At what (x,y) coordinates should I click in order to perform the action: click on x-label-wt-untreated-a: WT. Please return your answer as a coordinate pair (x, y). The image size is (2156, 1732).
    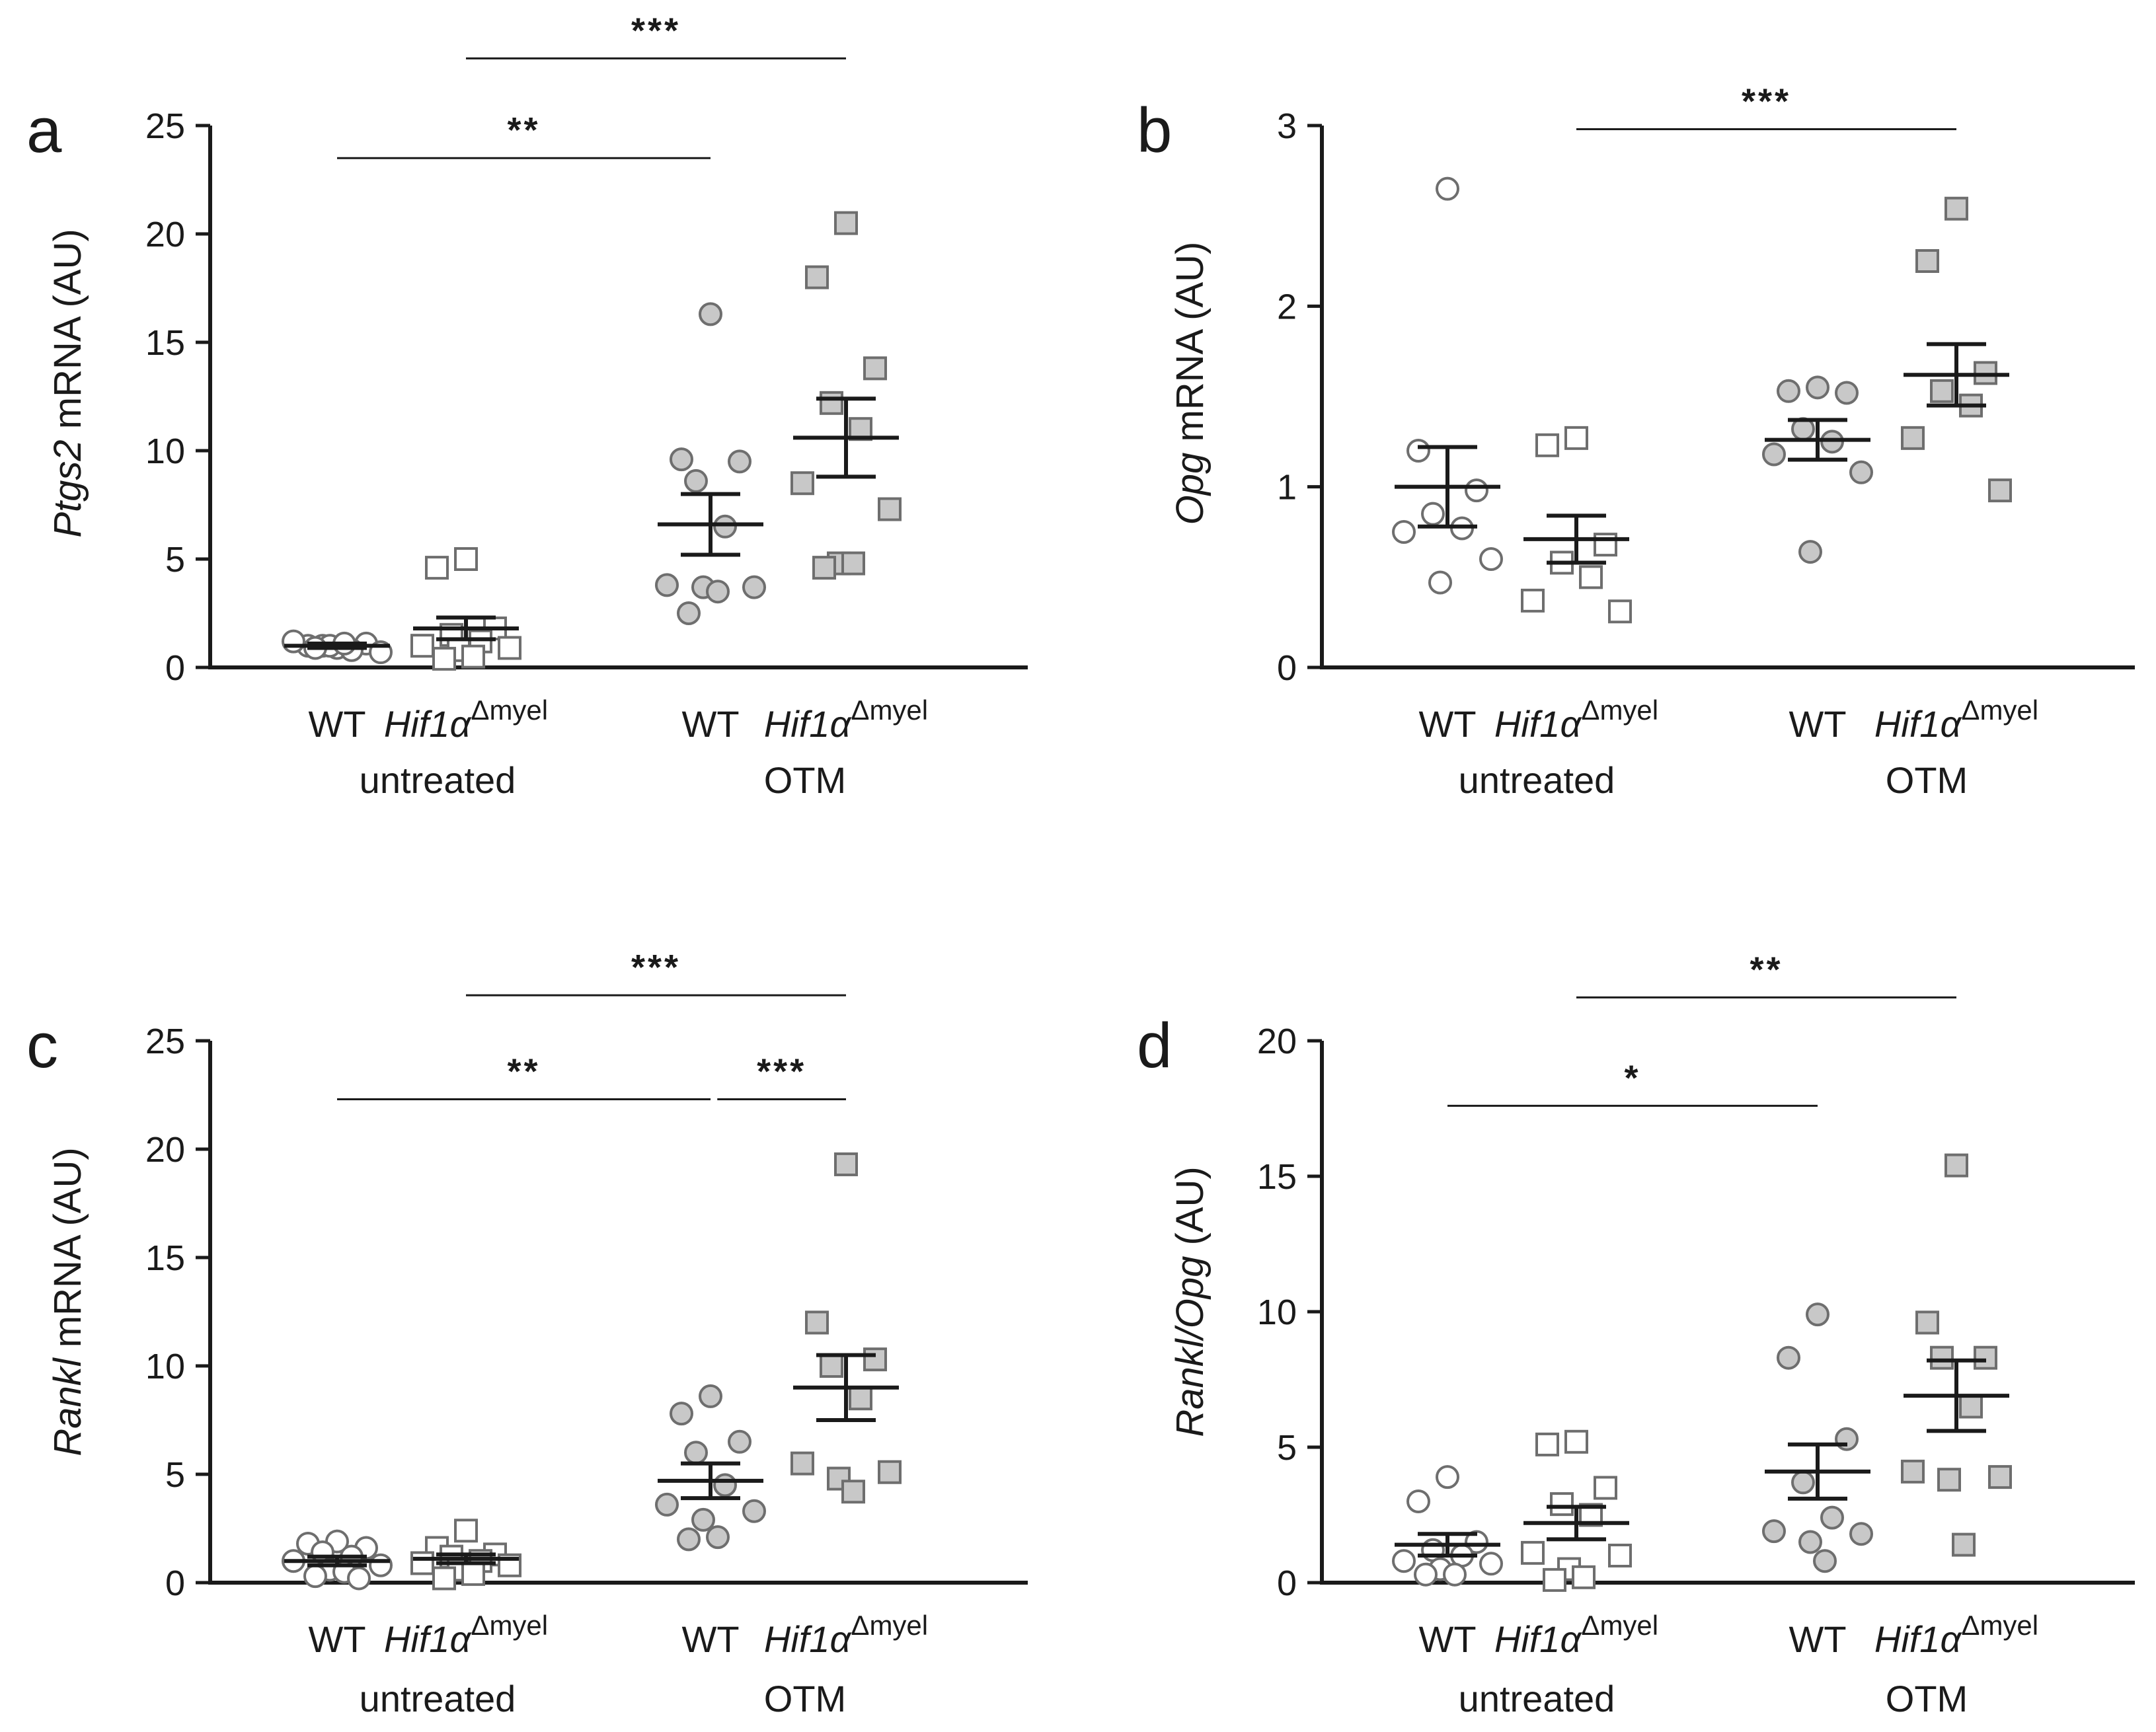
    Looking at the image, I should click on (337, 724).